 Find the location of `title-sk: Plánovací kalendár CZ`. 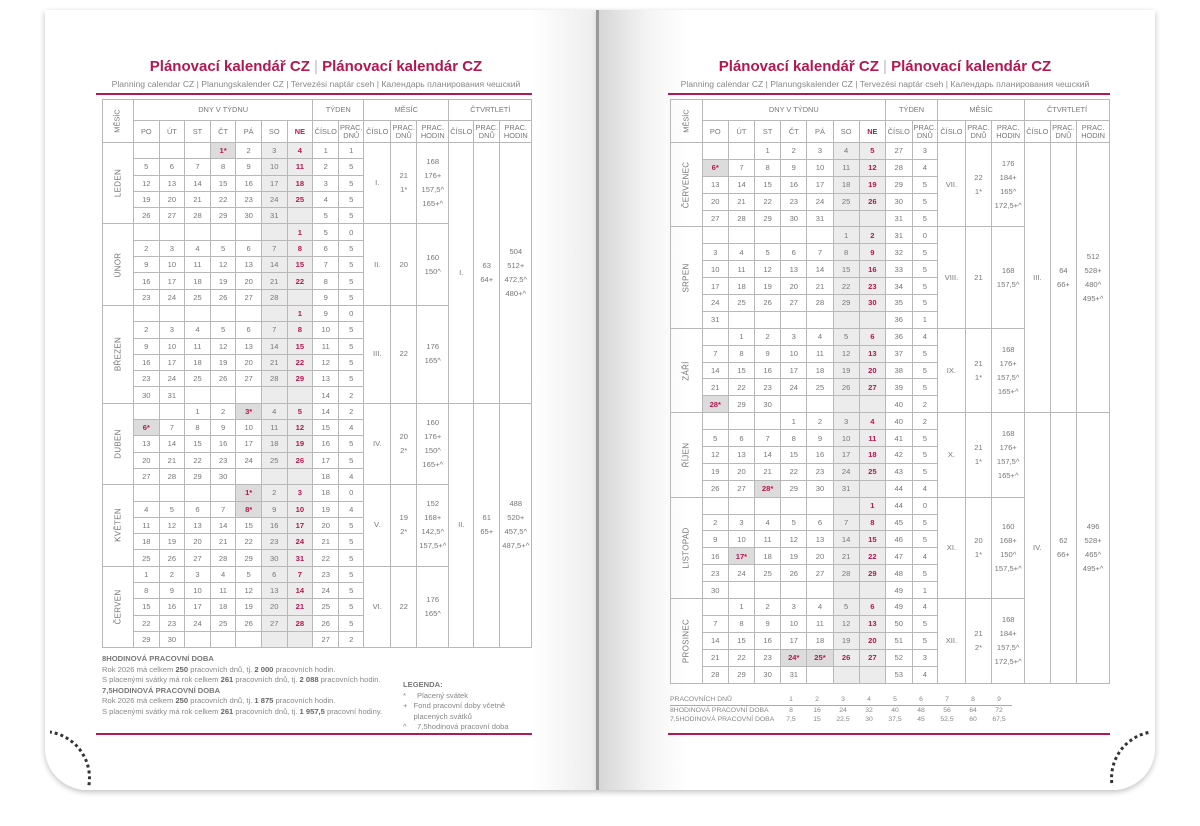

title-sk: Plánovací kalendár CZ is located at coordinates (971, 66).